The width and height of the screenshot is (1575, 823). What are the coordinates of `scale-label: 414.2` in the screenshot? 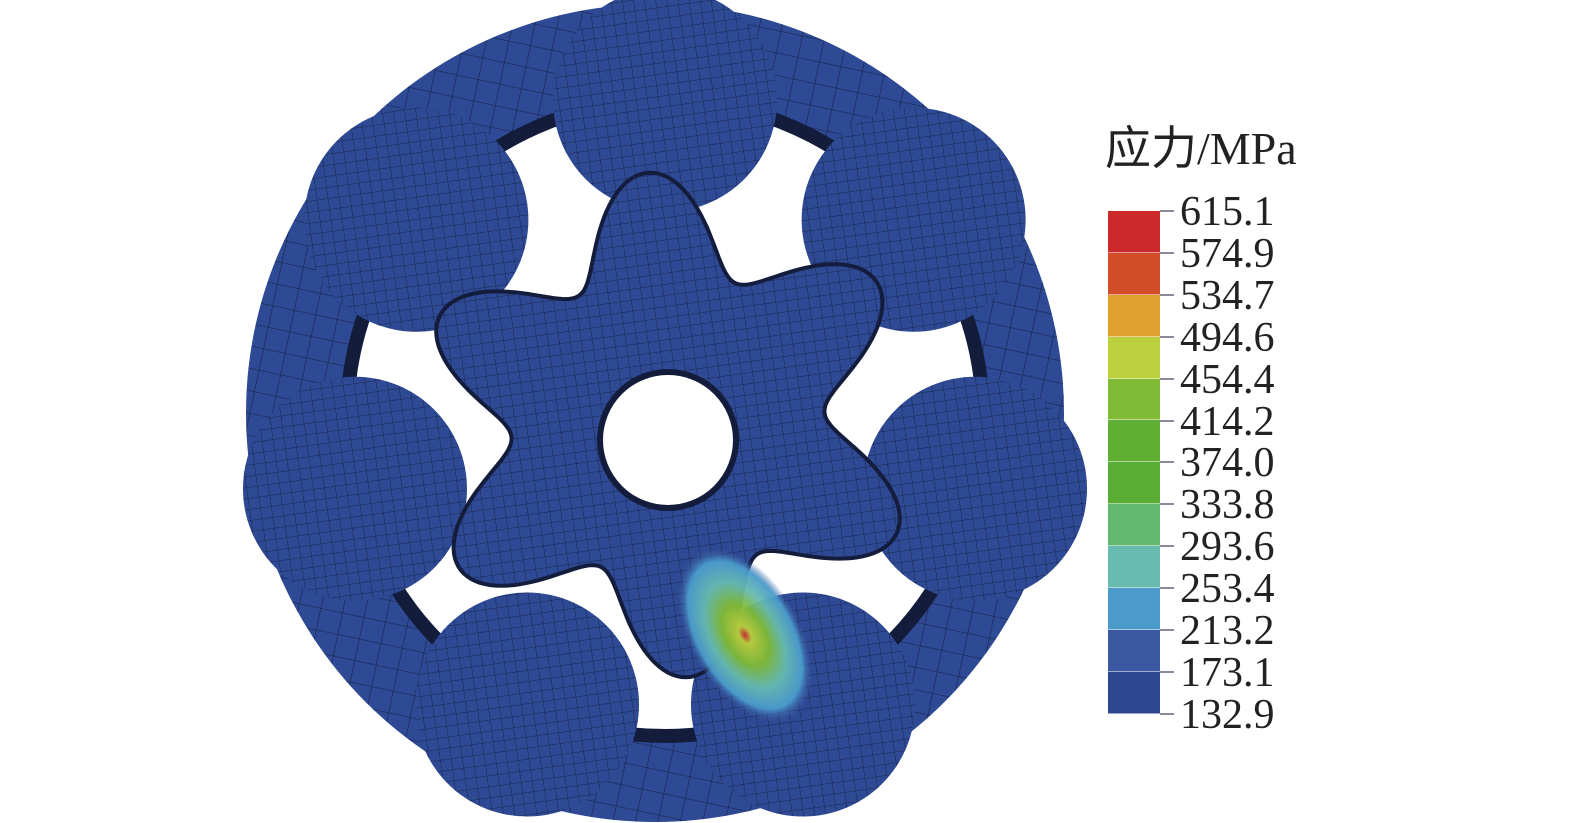 It's located at (1227, 421).